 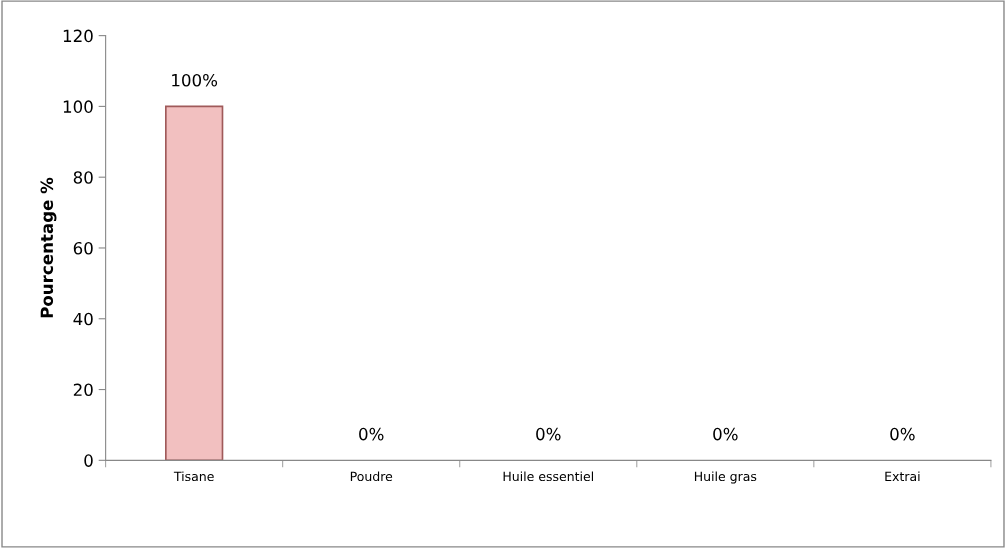 What do you see at coordinates (193, 476) in the screenshot?
I see `x-tick-label: Tisane` at bounding box center [193, 476].